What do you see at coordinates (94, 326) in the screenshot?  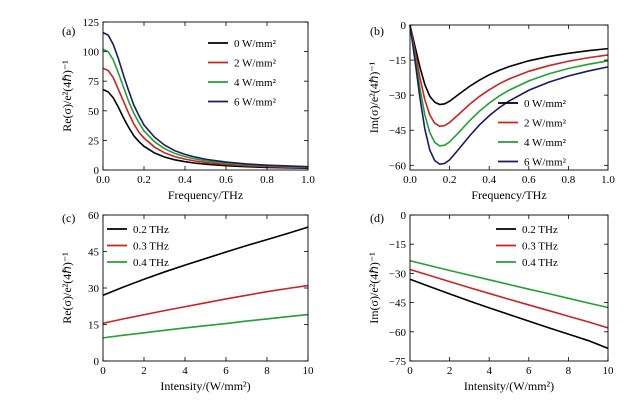 I see `y-tick-label: 15` at bounding box center [94, 326].